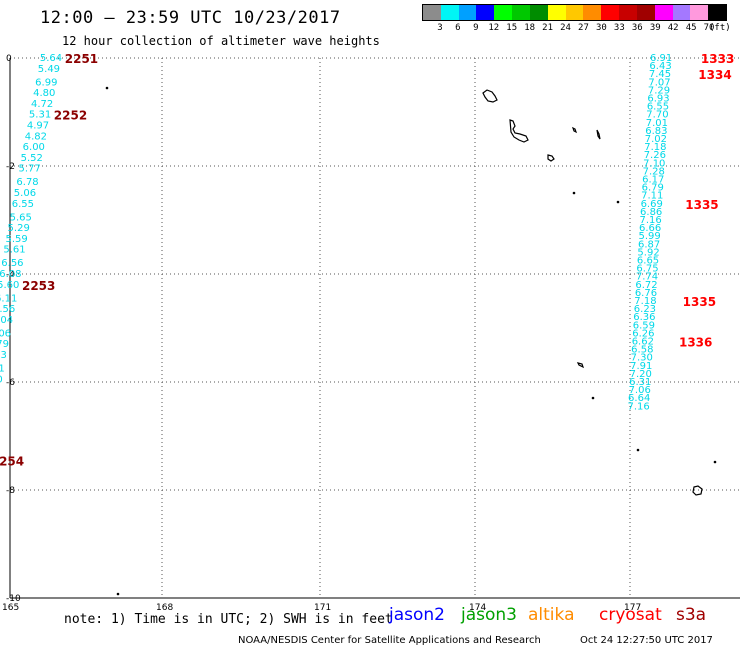  What do you see at coordinates (190, 18) in the screenshot?
I see `page-title: 12:00 — 23:59 UTC 10/23/2017` at bounding box center [190, 18].